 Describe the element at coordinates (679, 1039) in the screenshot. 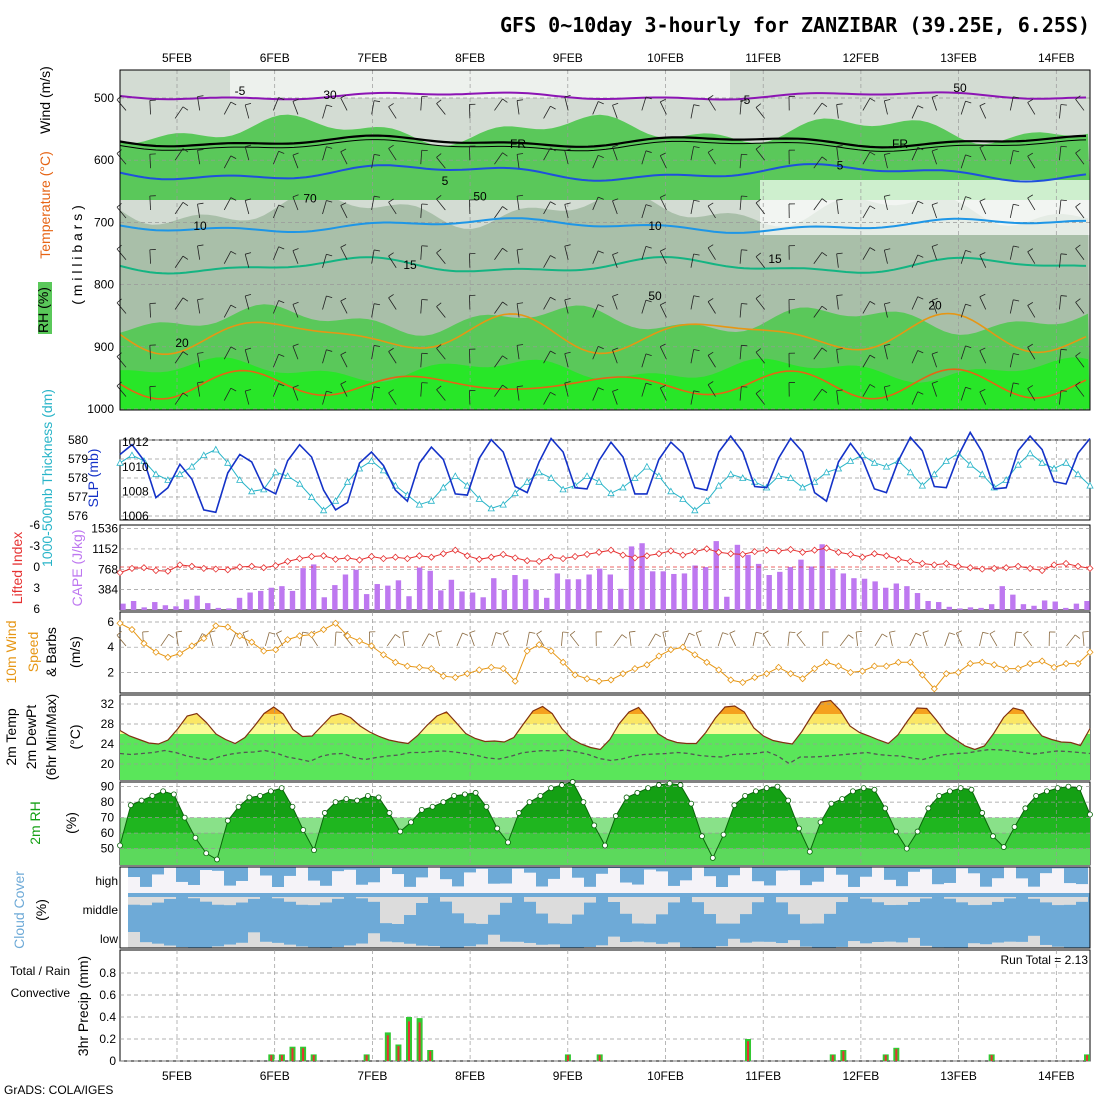

I see `precip-bars-group` at that location.